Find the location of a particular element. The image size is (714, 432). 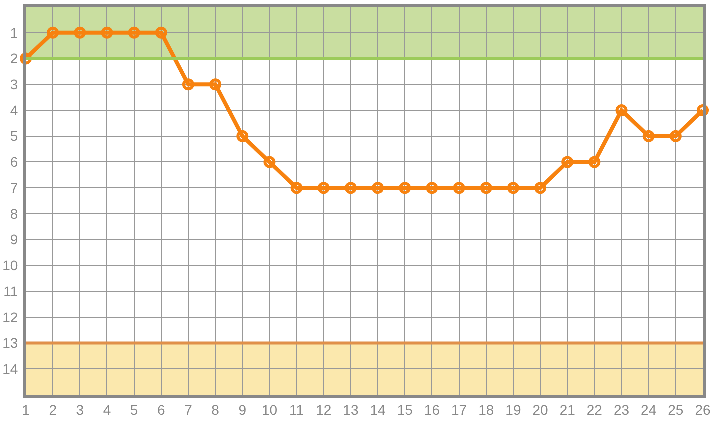

x-tick-label: 4 is located at coordinates (107, 410).